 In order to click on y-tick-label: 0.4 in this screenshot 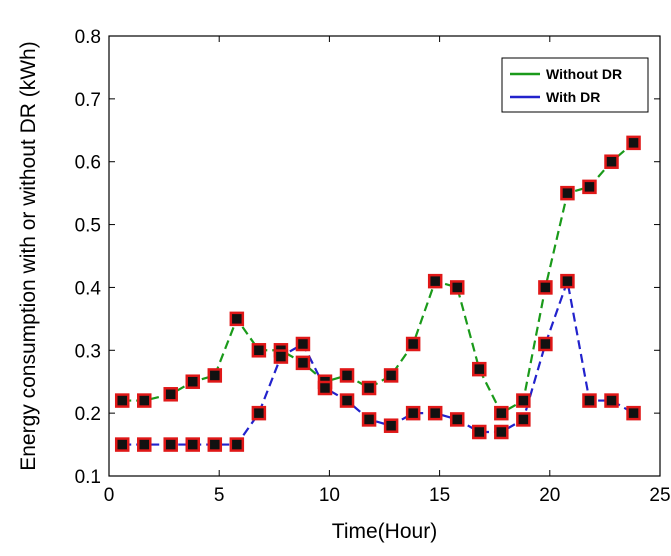, I will do `click(88, 288)`.